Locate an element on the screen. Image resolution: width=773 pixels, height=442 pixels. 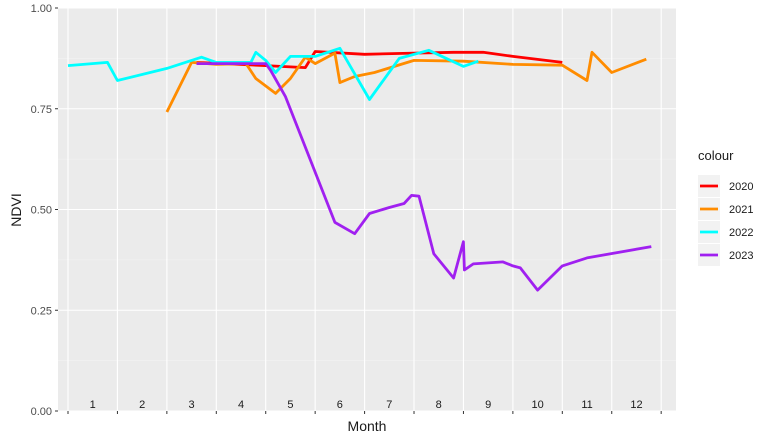
x-axis-title: Month is located at coordinates (367, 426).